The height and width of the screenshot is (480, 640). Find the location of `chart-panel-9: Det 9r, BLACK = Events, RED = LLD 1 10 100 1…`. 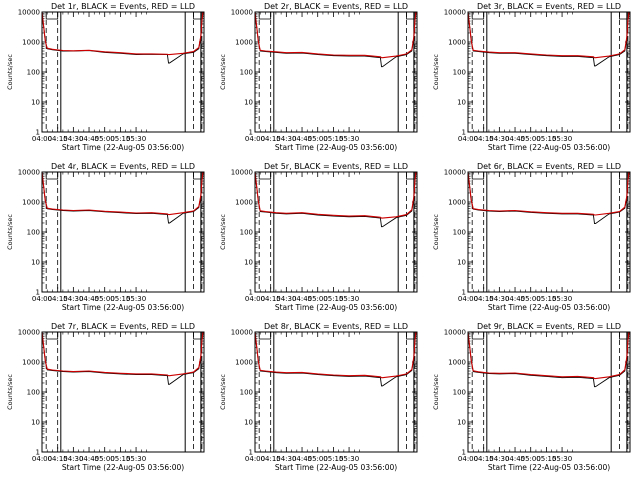

chart-panel-9: Det 9r, BLACK = Events, RED = LLD 1 10 100 1… is located at coordinates (531, 397).